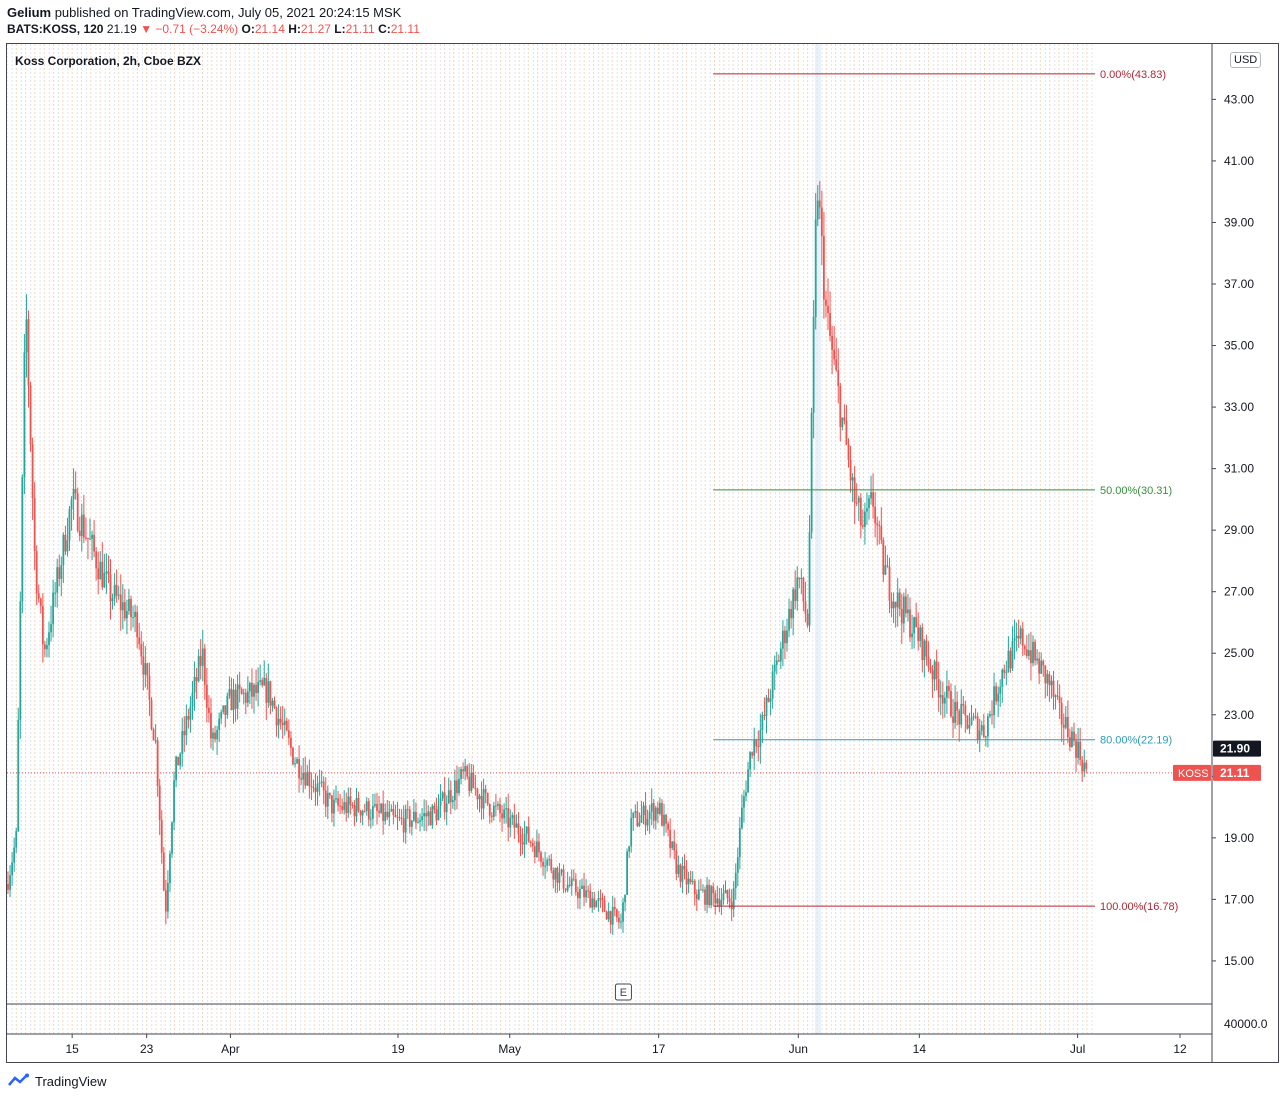  Describe the element at coordinates (29, 12) in the screenshot. I see `publisher-name: Gelium` at that location.